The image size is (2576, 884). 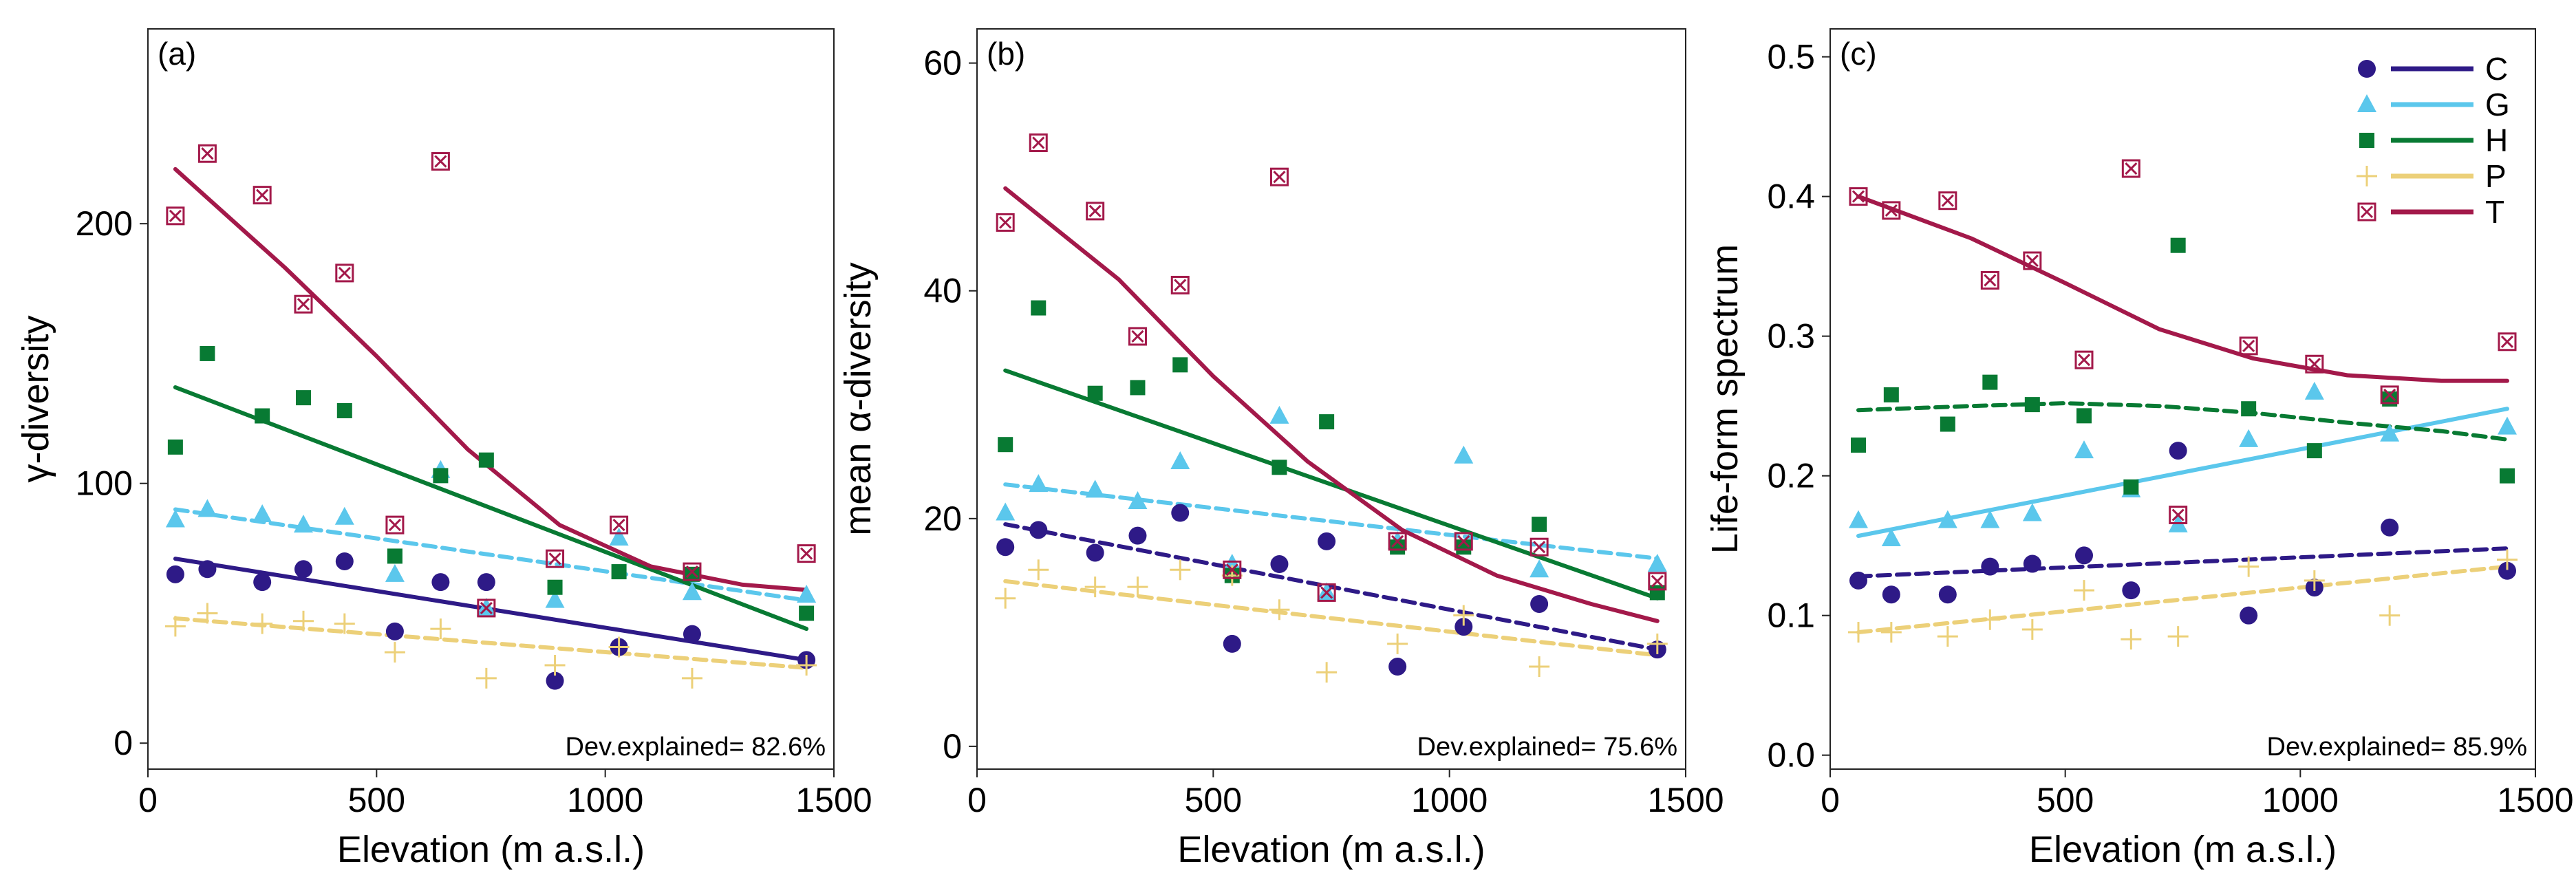 What do you see at coordinates (1331, 404) in the screenshot?
I see `fit-line-T` at bounding box center [1331, 404].